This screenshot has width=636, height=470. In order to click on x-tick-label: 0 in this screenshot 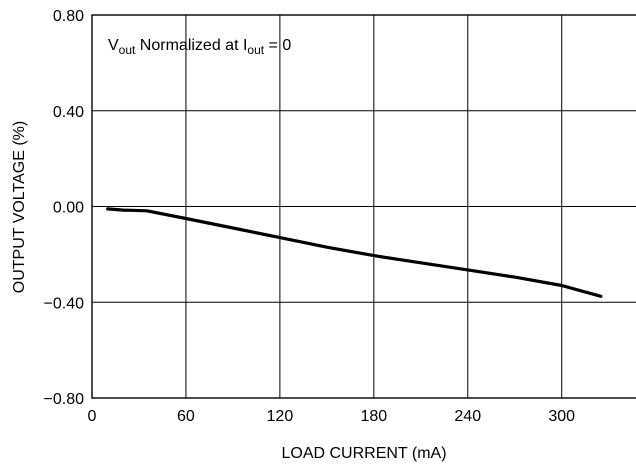, I will do `click(92, 416)`.